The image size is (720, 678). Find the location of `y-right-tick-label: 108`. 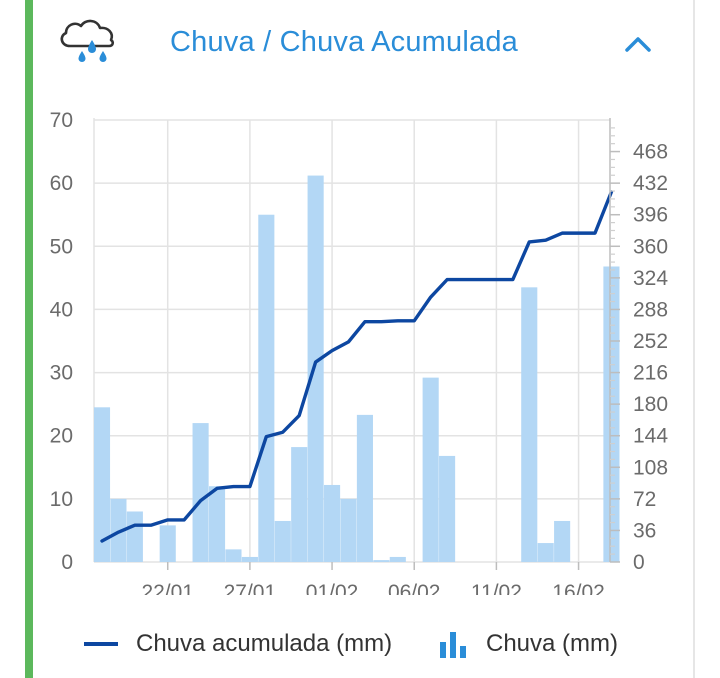

y-right-tick-label: 108 is located at coordinates (650, 467).